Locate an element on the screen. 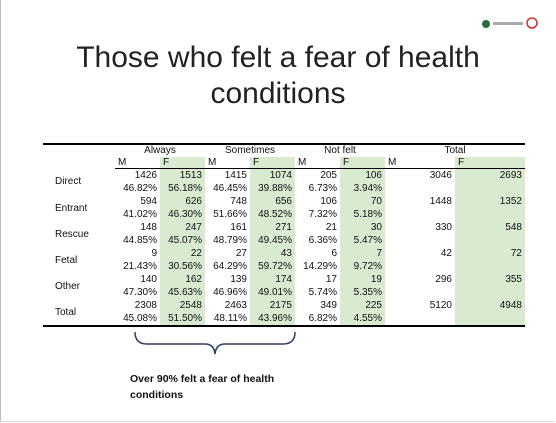 This screenshot has height=423, width=556. total-count: 3046 is located at coordinates (440, 175).